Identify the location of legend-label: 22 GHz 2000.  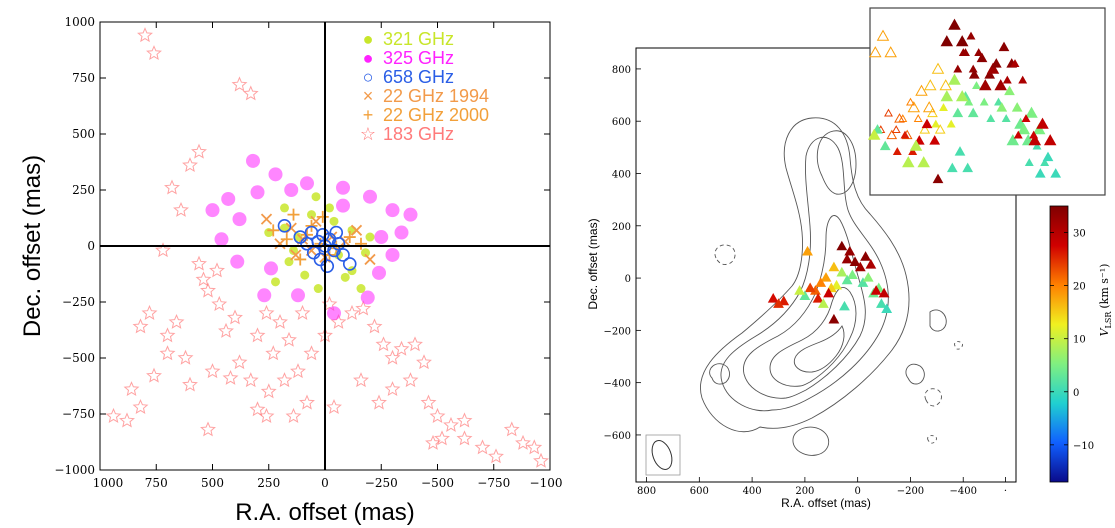
(436, 115).